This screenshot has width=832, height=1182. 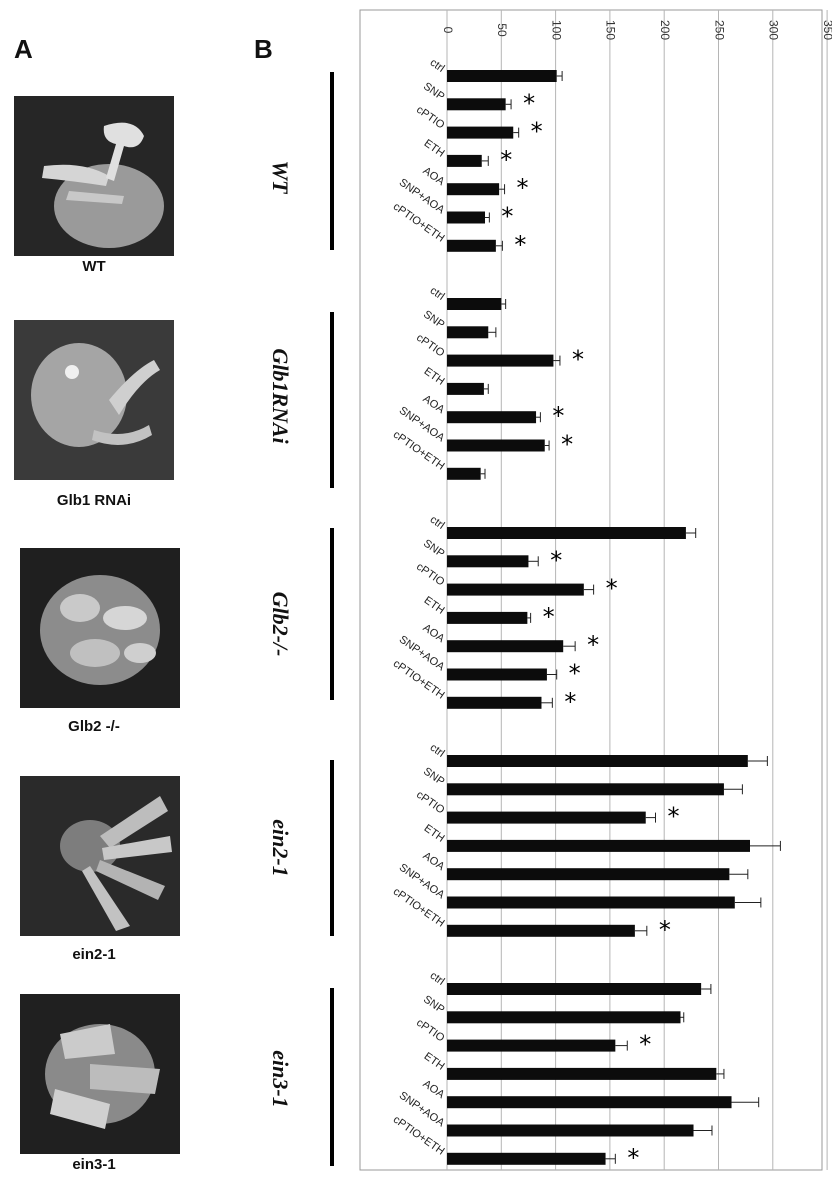 I want to click on photo-glb2, so click(x=100, y=628).